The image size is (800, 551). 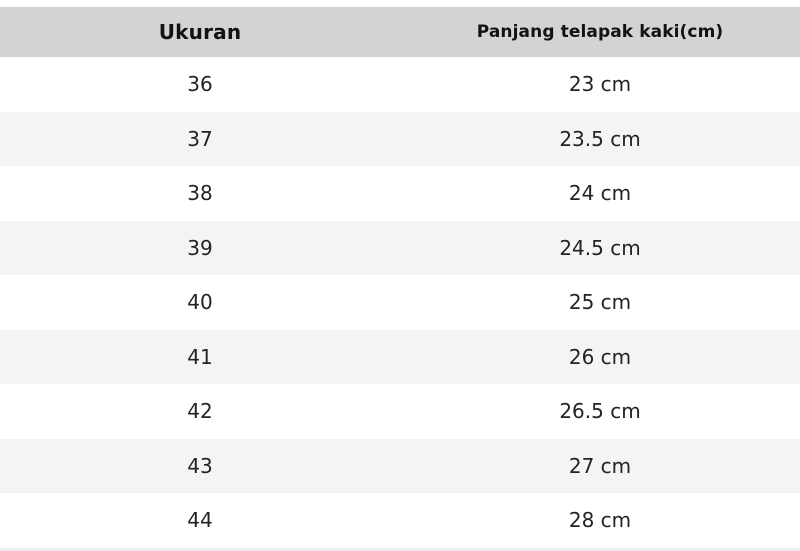 I want to click on table-row: 40 25 cm, so click(x=400, y=302).